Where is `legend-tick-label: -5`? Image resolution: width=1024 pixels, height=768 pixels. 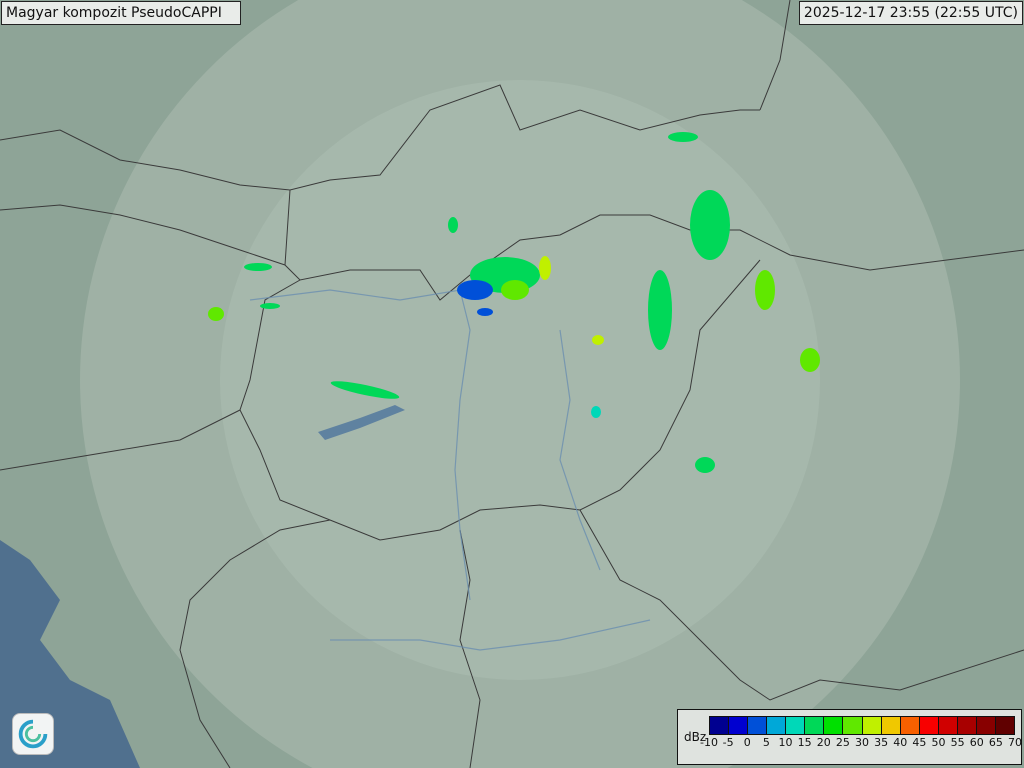 legend-tick-label: -5 is located at coordinates (728, 742).